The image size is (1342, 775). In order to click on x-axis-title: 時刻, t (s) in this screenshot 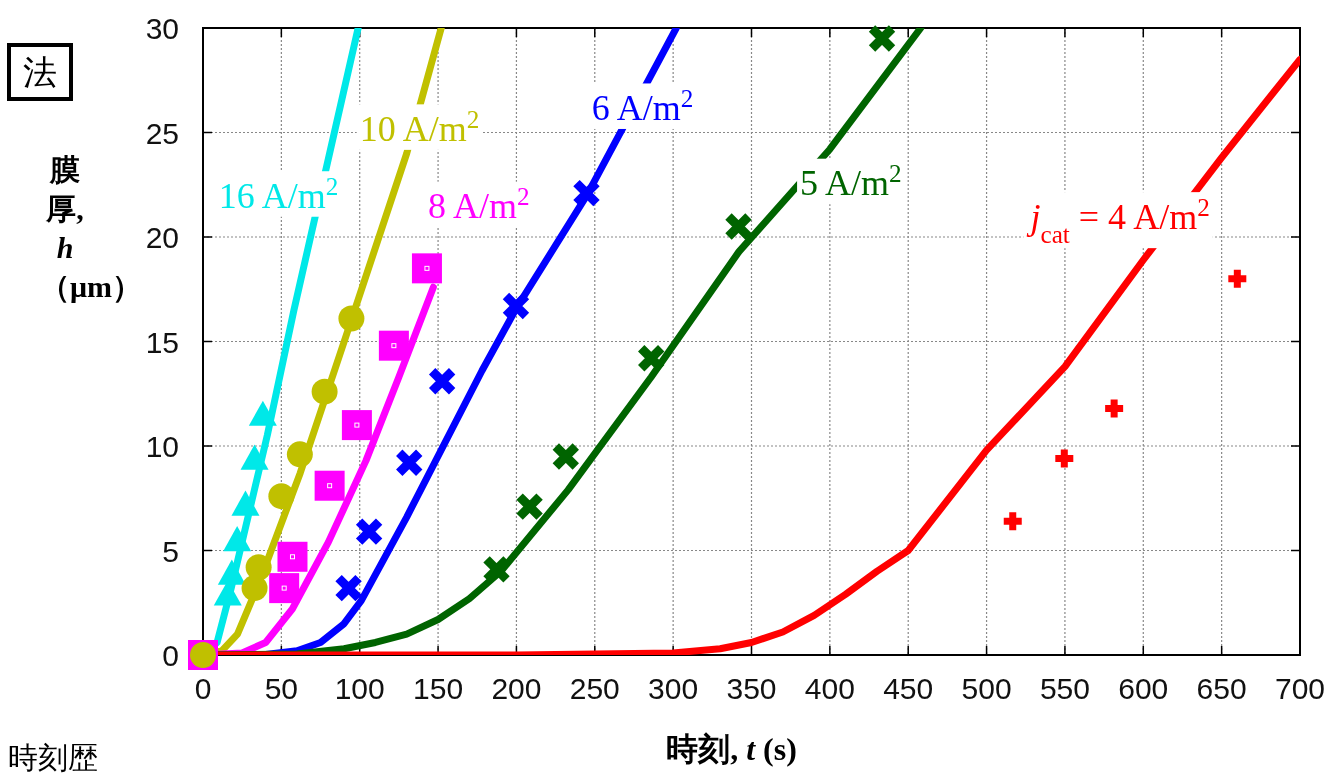, I will do `click(731, 749)`.